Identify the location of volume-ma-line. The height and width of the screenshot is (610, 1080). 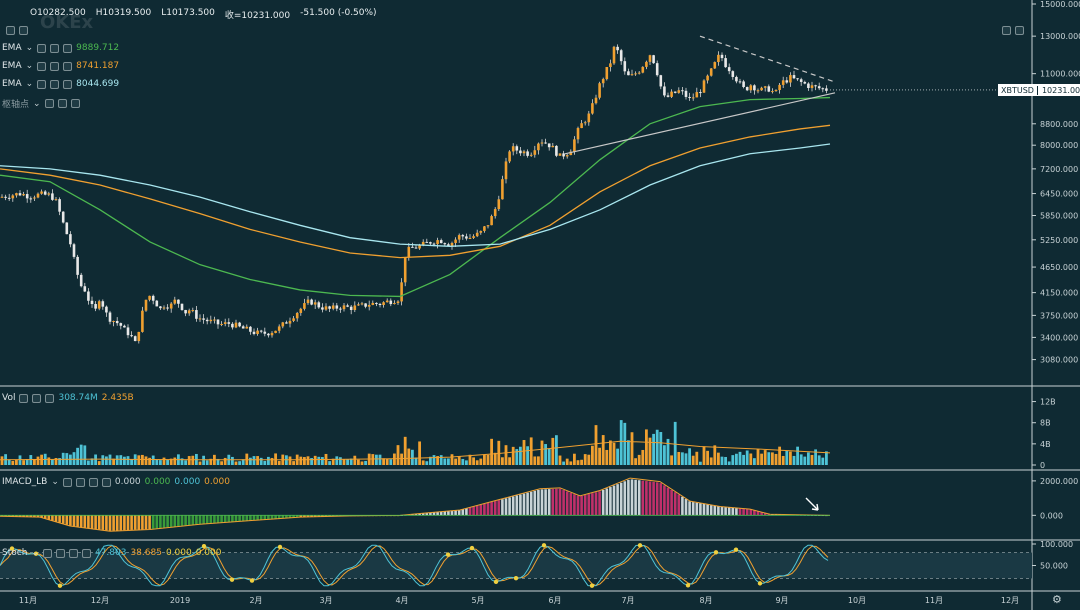
(415, 450).